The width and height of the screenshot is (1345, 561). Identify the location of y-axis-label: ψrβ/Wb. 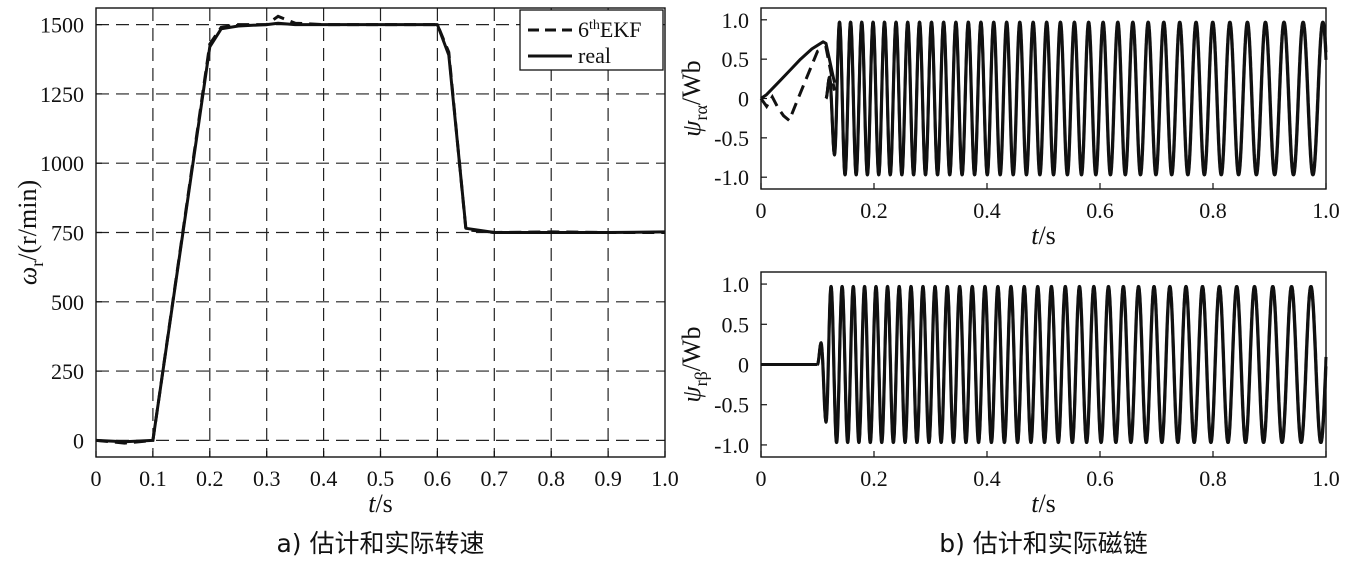
(694, 364).